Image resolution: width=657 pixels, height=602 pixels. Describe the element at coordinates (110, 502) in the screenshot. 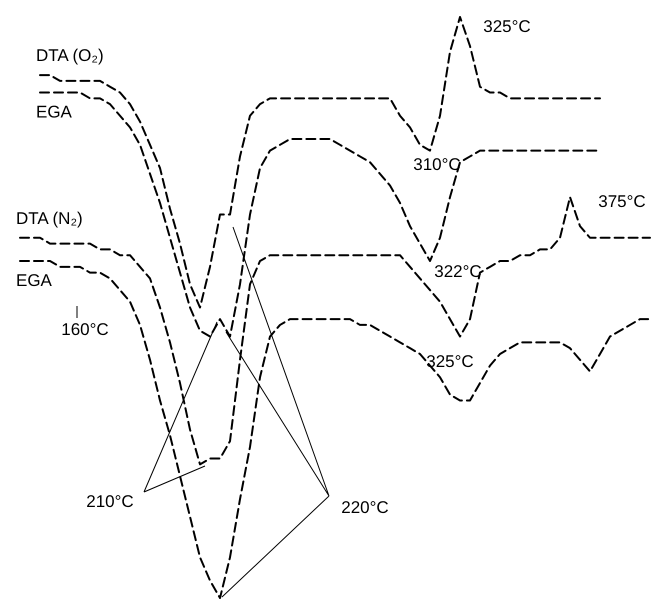

I see `annotation: 210°C` at that location.